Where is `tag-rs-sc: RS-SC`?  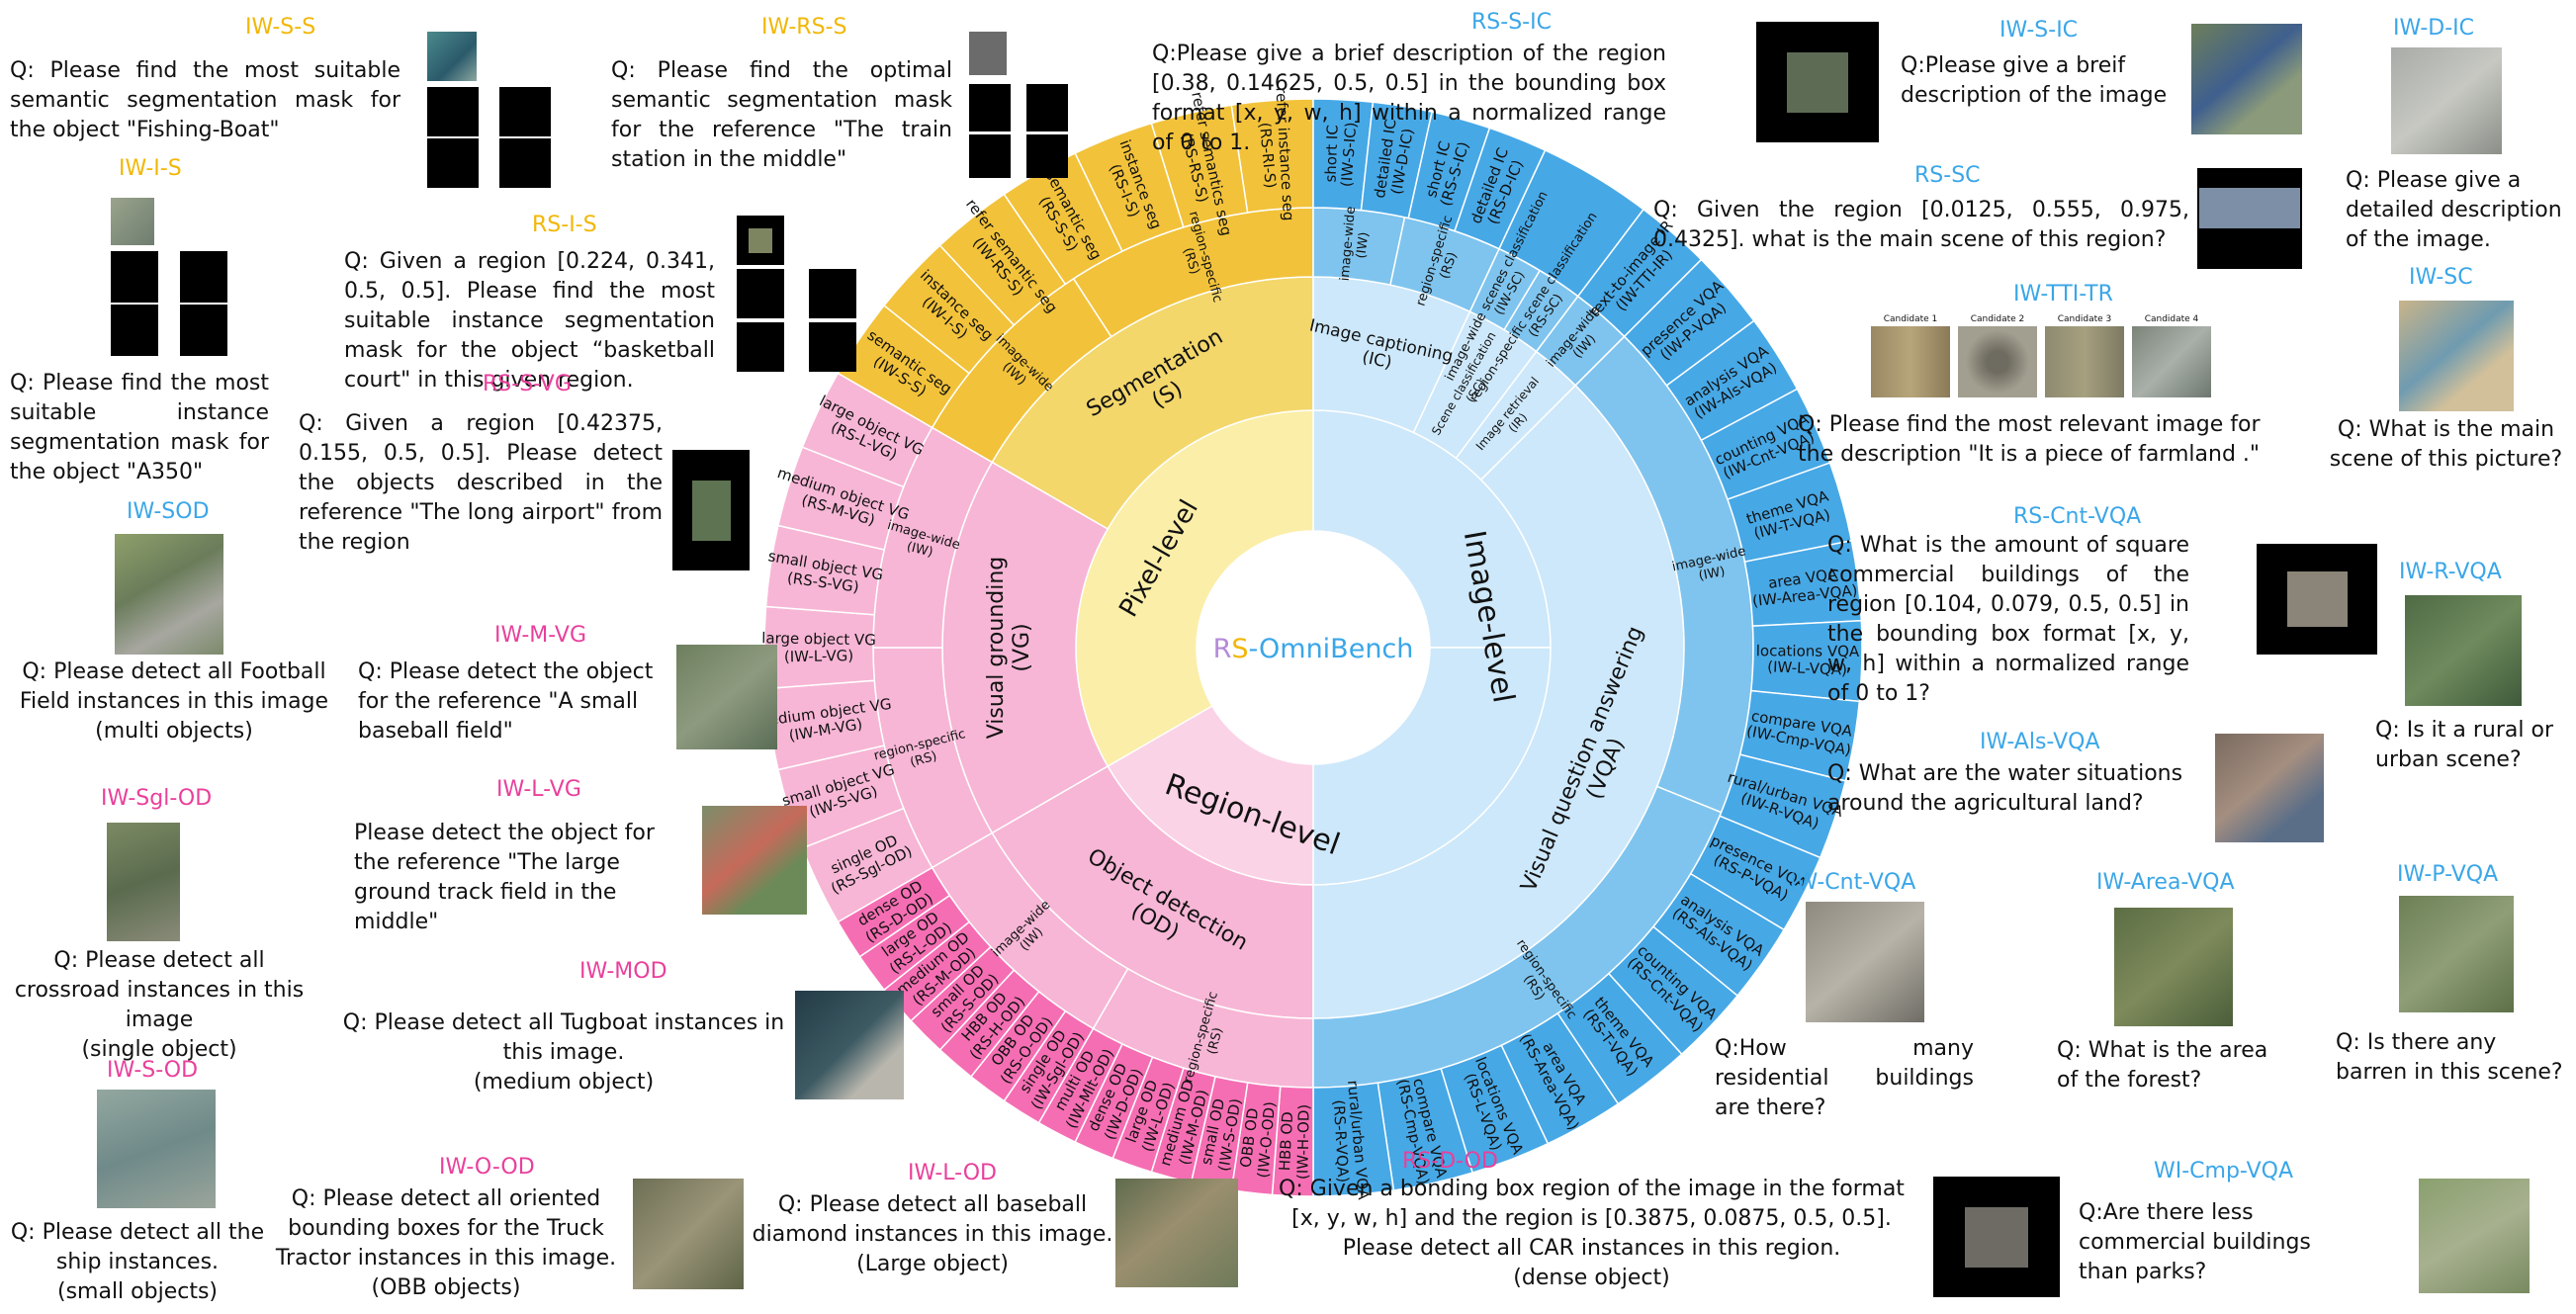 tag-rs-sc: RS-SC is located at coordinates (1947, 175).